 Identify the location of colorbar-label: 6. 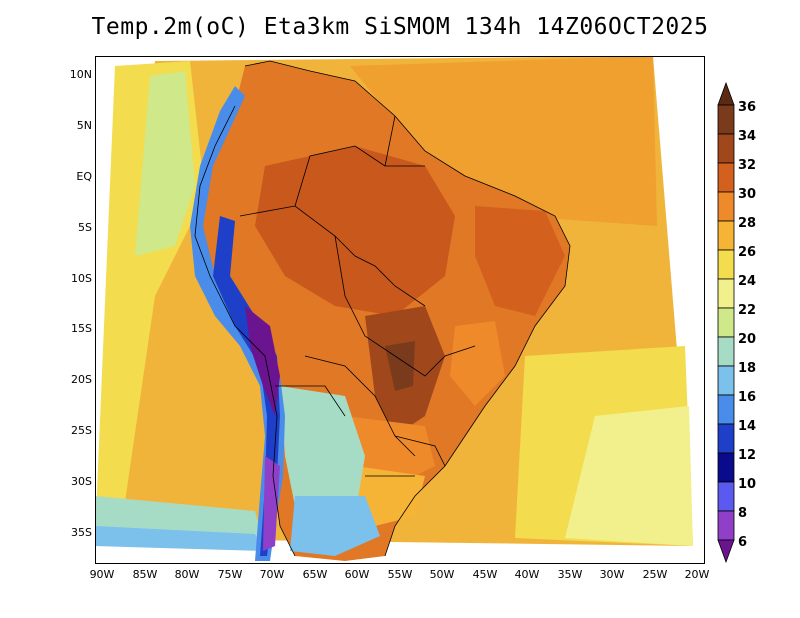
(743, 542).